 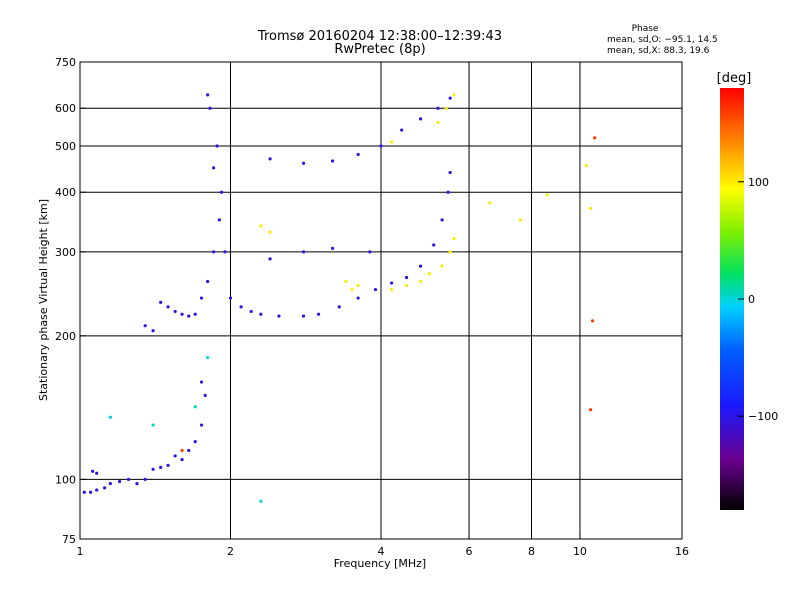 I want to click on stats-line-x: mean, sd,X: 88.3, 19.6, so click(x=658, y=51).